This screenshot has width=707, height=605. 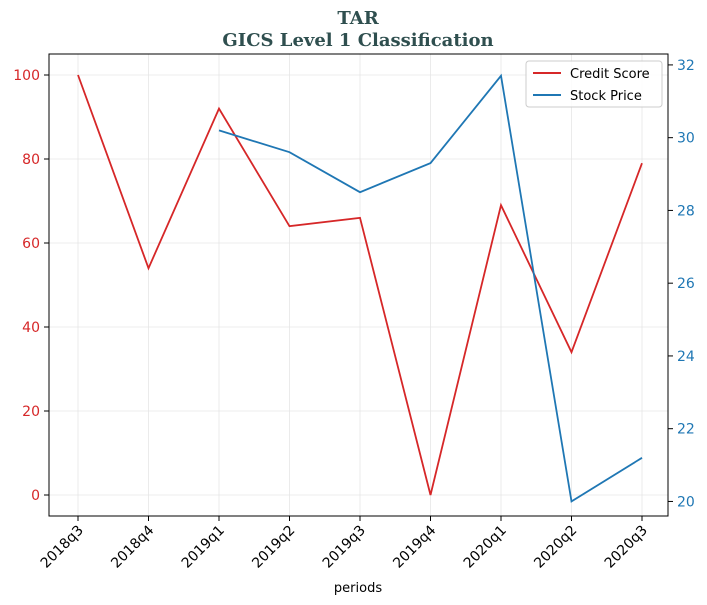 What do you see at coordinates (357, 40) in the screenshot?
I see `chart-subtitle: GICS Level 1 Classification` at bounding box center [357, 40].